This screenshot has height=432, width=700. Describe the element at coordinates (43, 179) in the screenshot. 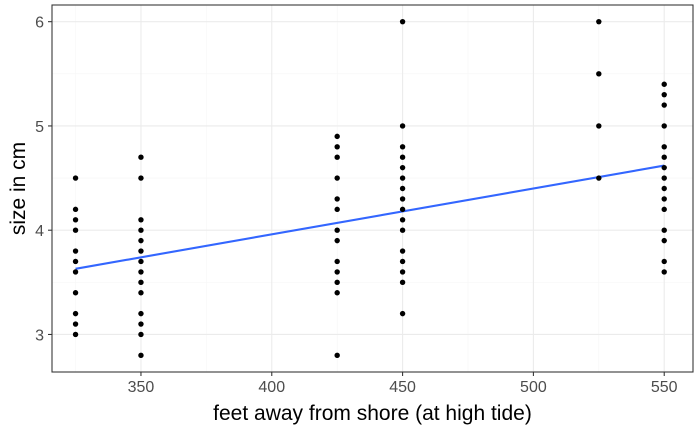

I see `y-axis: 3 4 5 6` at that location.